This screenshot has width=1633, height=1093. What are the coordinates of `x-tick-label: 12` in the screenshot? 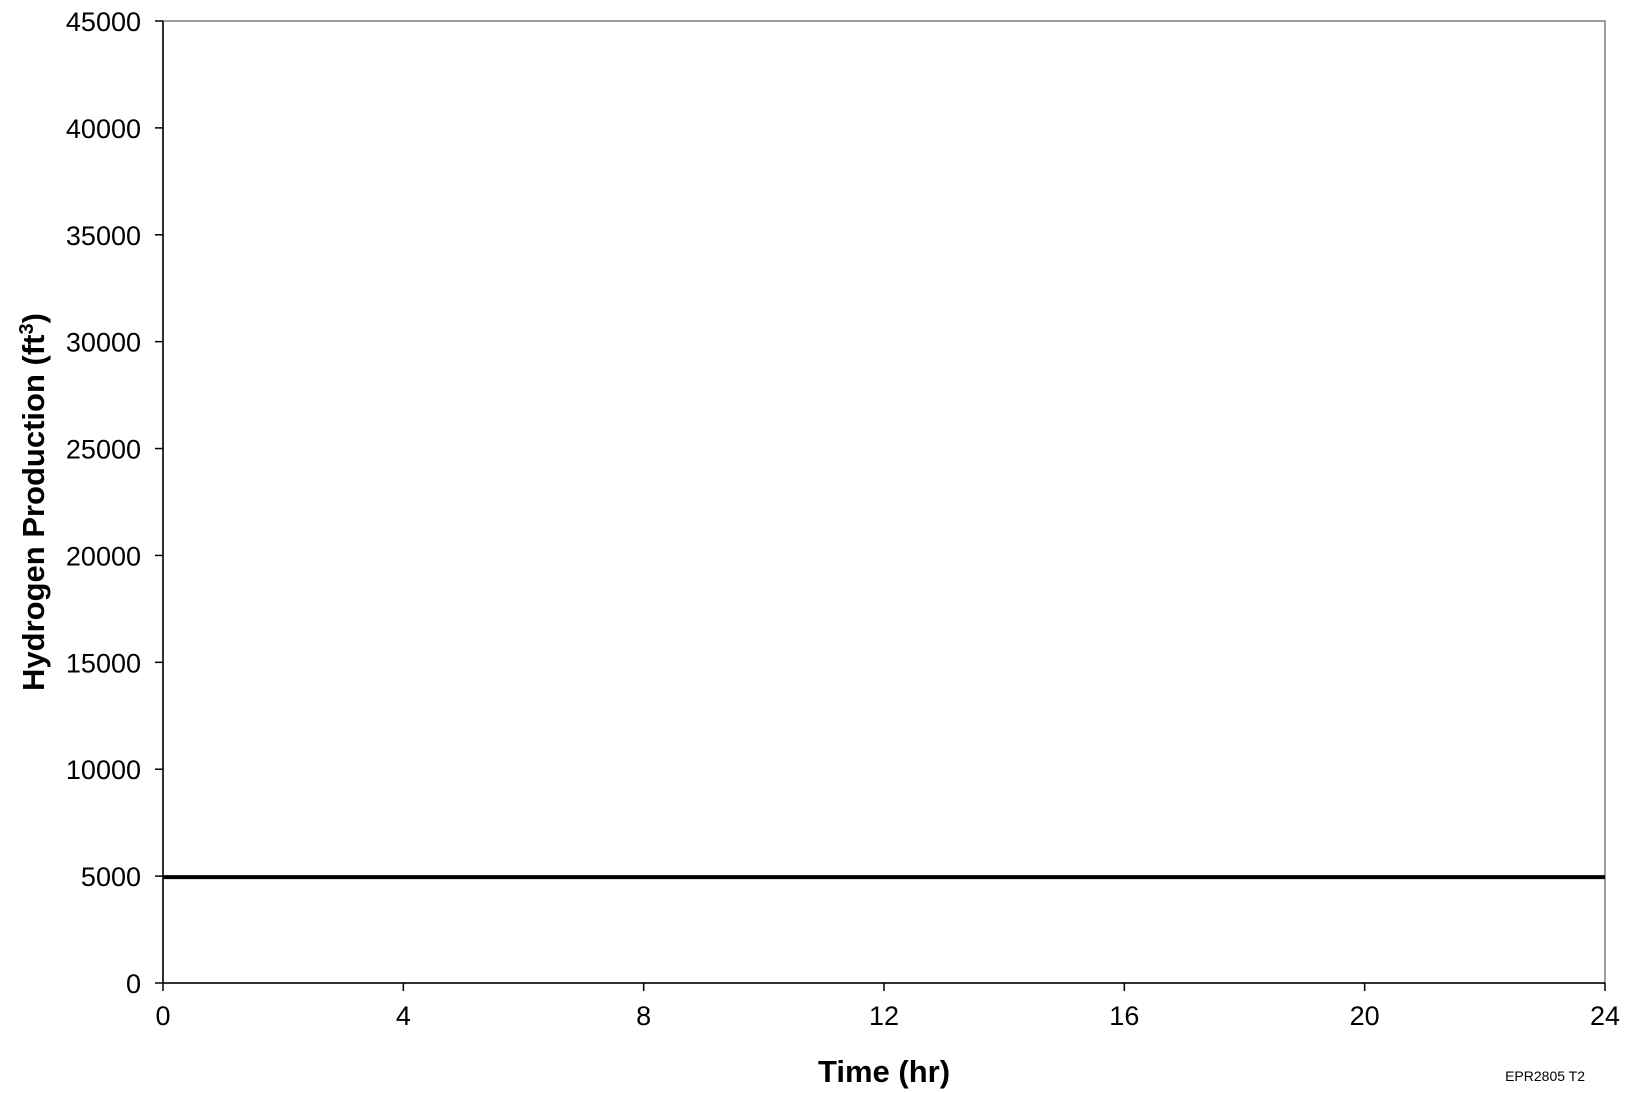 It's located at (884, 1016).